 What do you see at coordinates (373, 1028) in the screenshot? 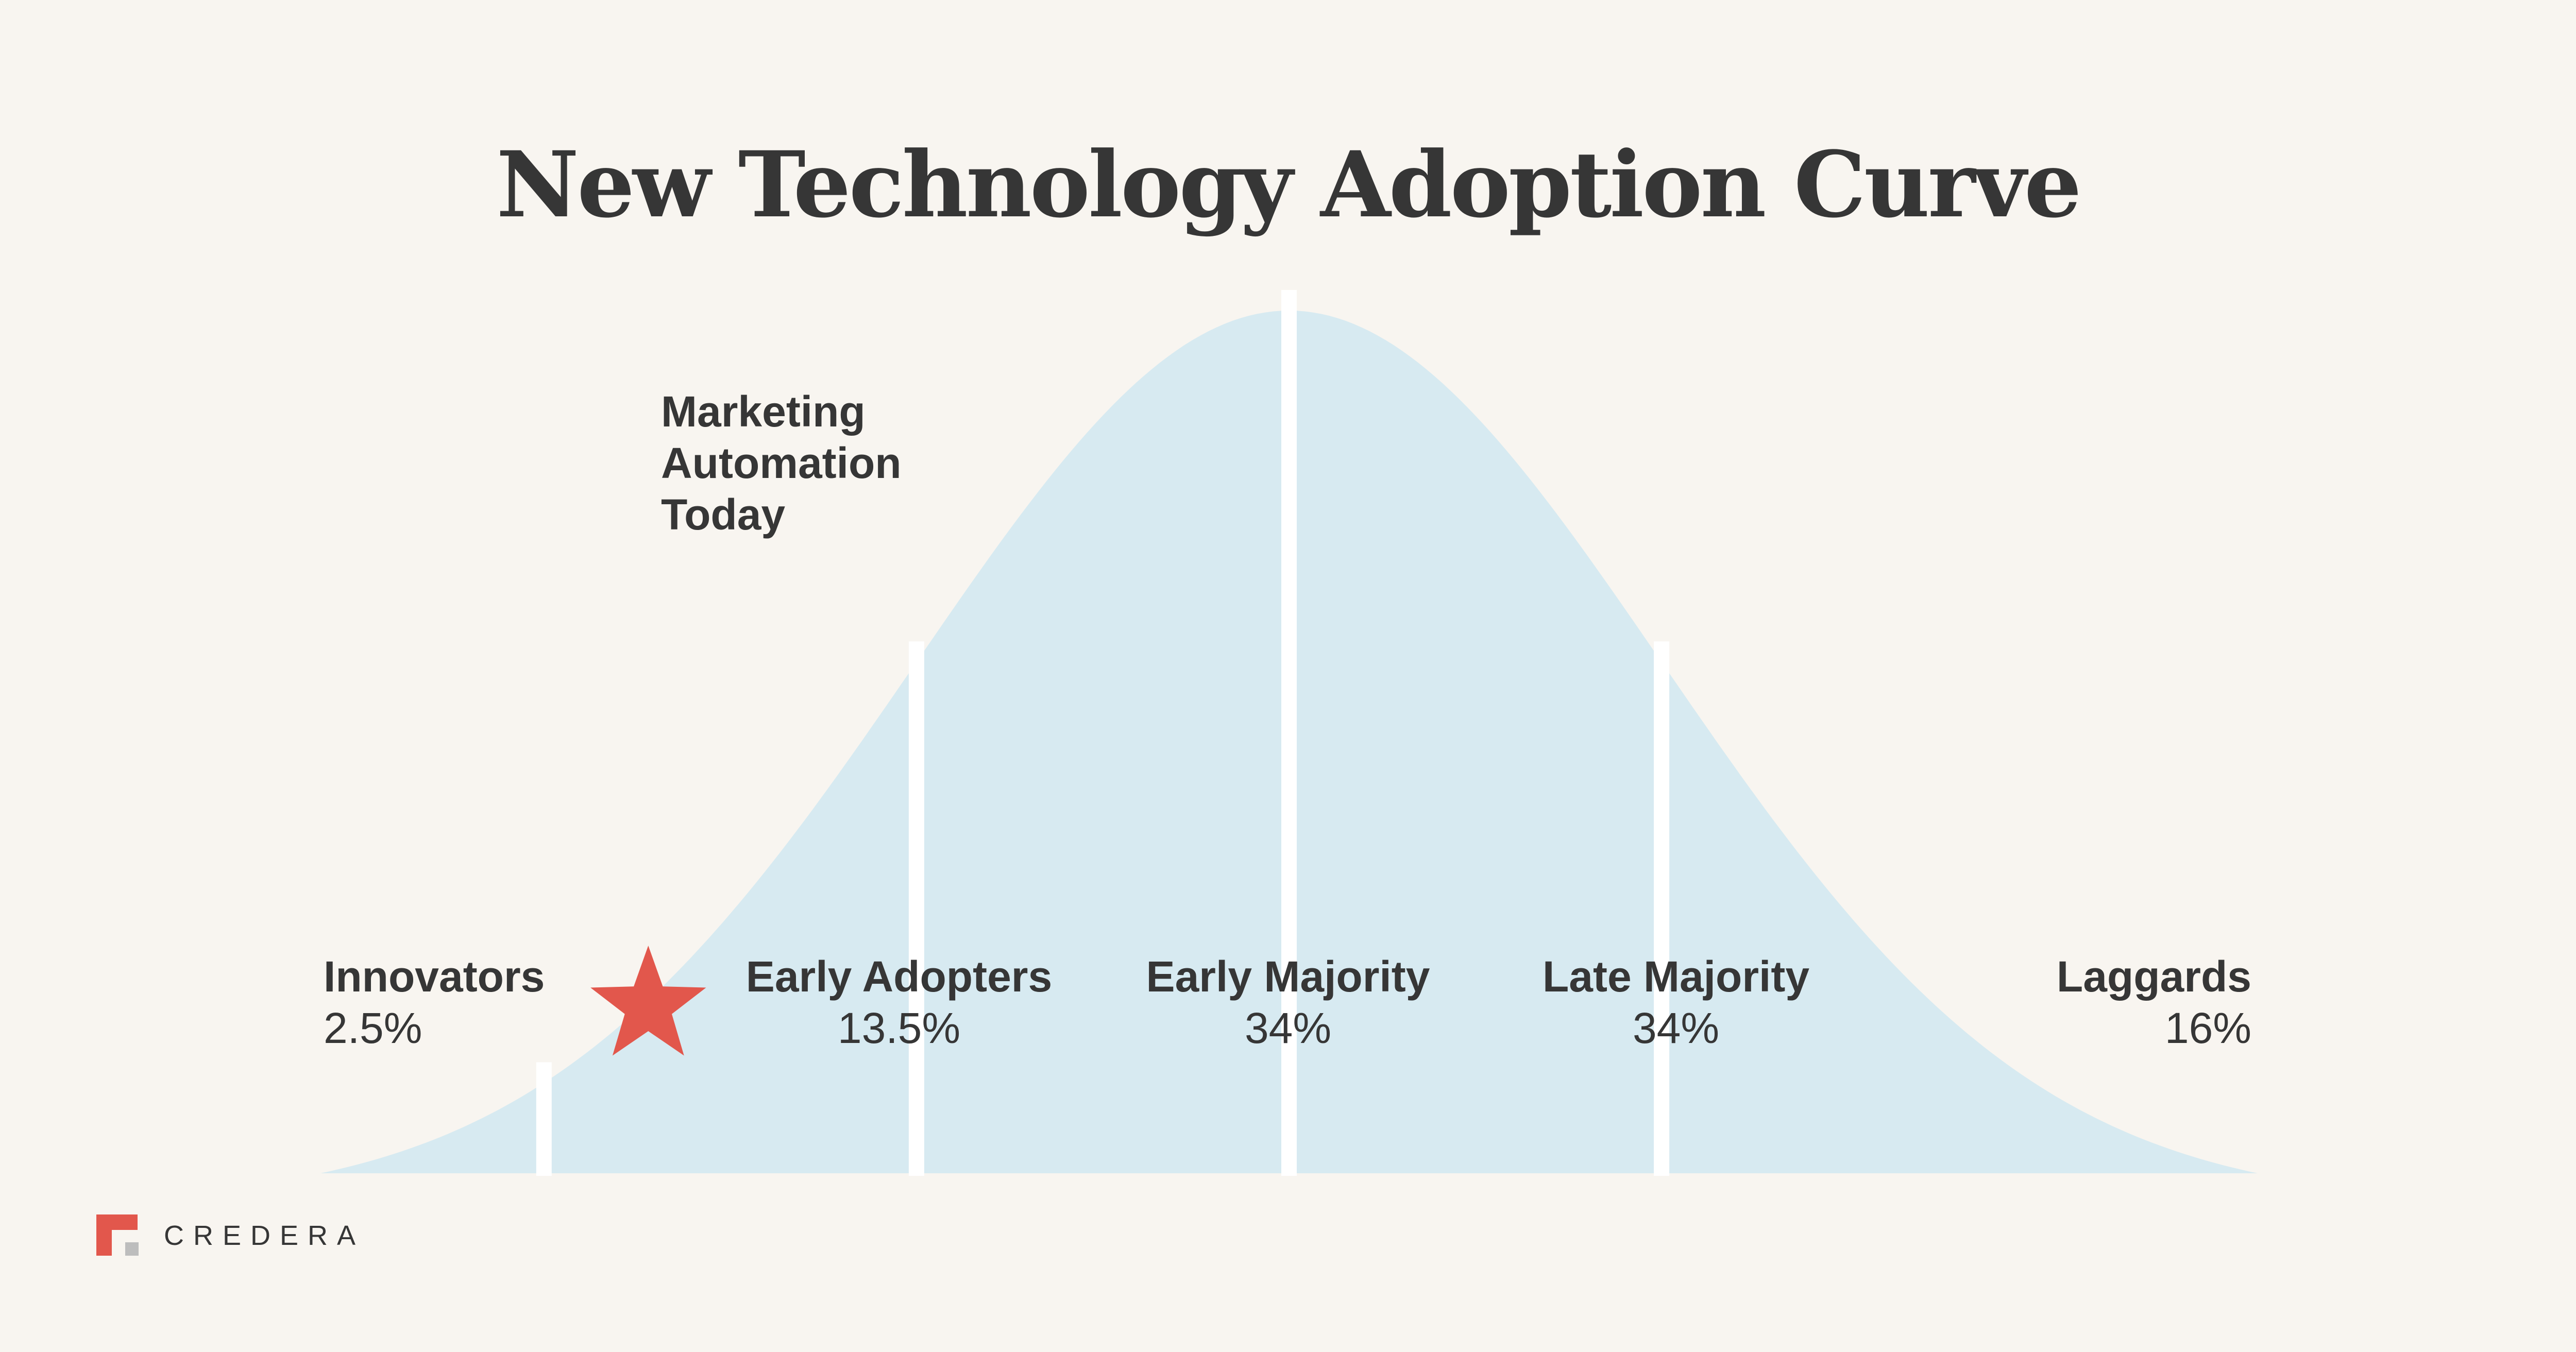
I see `segment-value-innovators: 2.5%` at bounding box center [373, 1028].